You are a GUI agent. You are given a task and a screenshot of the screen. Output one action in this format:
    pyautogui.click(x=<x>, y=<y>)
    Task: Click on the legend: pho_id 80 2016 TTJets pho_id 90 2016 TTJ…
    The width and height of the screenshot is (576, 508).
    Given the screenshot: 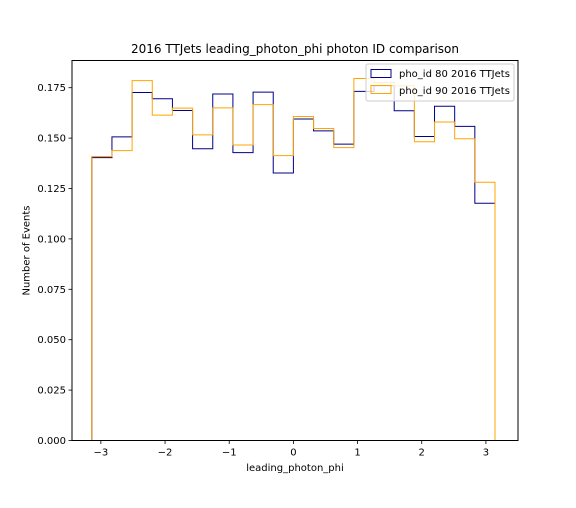 What is the action you would take?
    pyautogui.click(x=440, y=82)
    